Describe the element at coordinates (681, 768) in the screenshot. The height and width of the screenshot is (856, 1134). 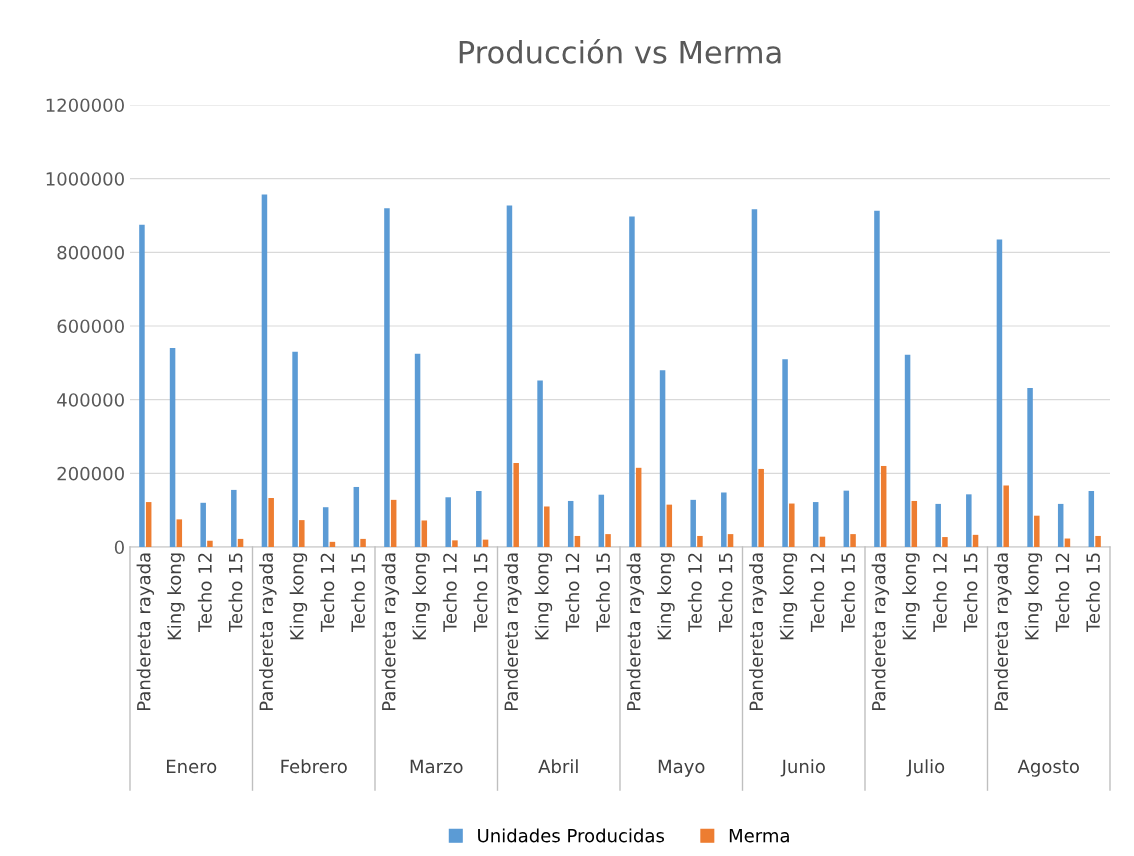
I see `text: Mayo` at that location.